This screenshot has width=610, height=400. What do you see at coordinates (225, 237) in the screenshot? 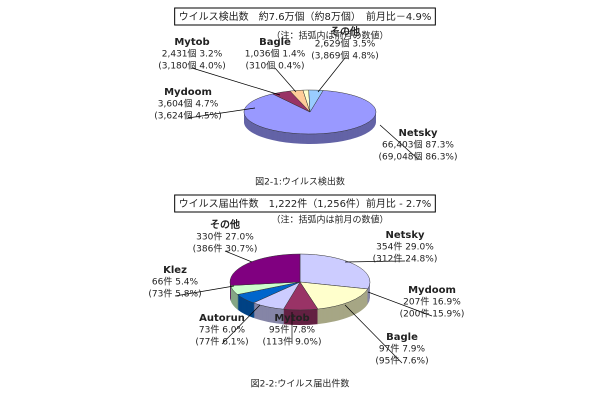
I see `slice-value: 330件 27.0%` at bounding box center [225, 237].